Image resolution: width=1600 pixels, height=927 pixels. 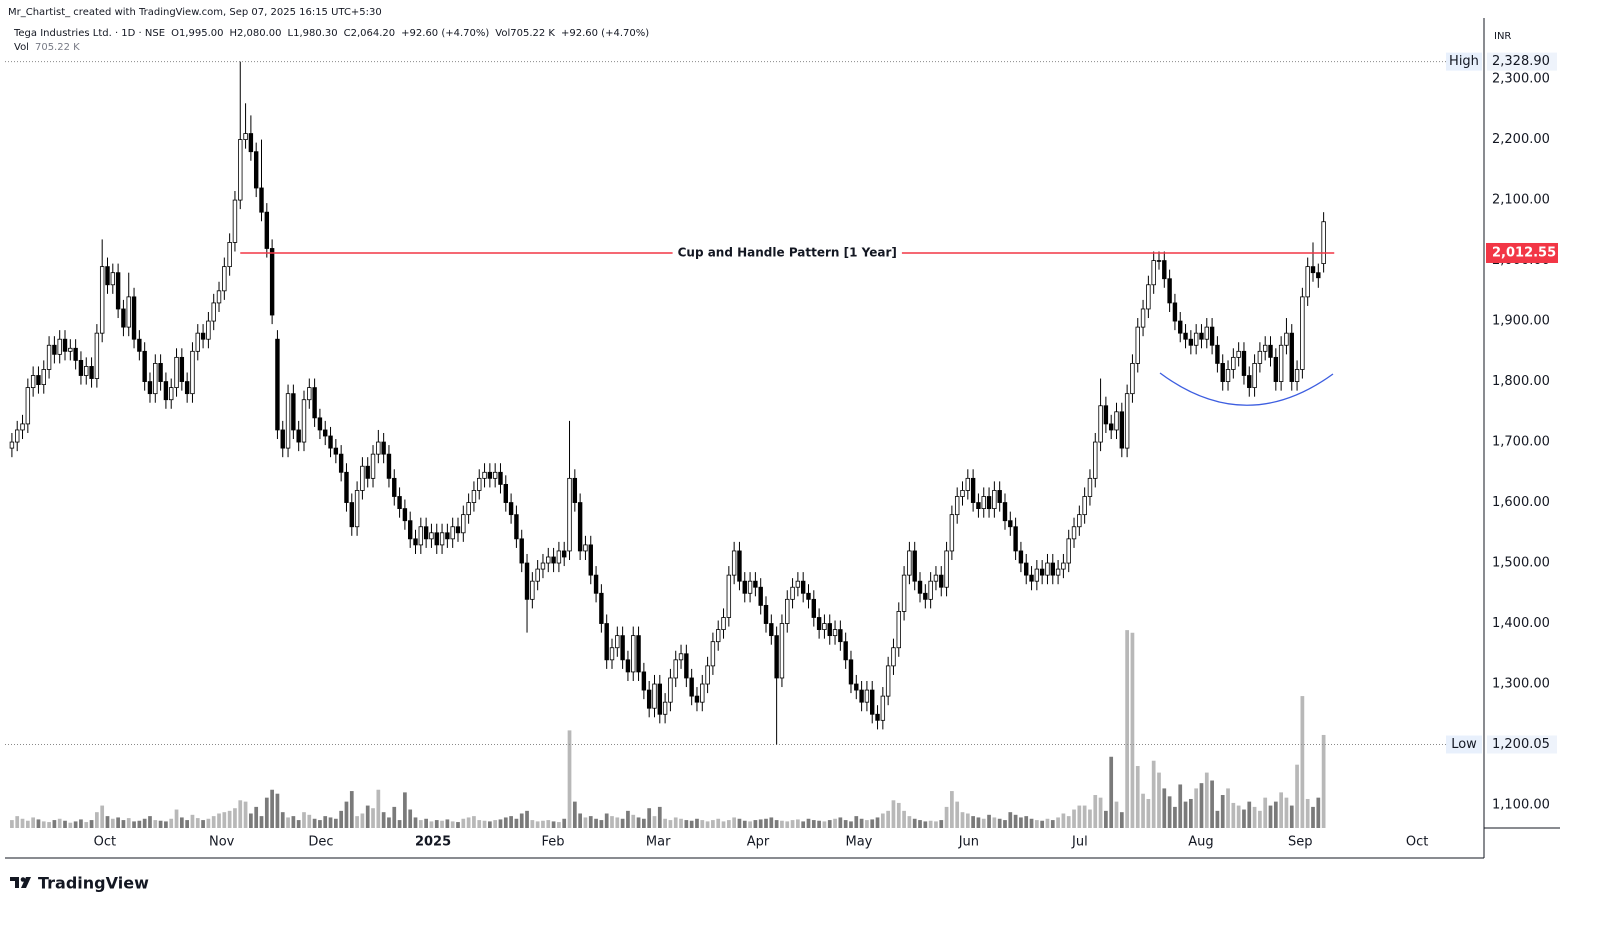 I want to click on volume-key: Vol, so click(x=502, y=33).